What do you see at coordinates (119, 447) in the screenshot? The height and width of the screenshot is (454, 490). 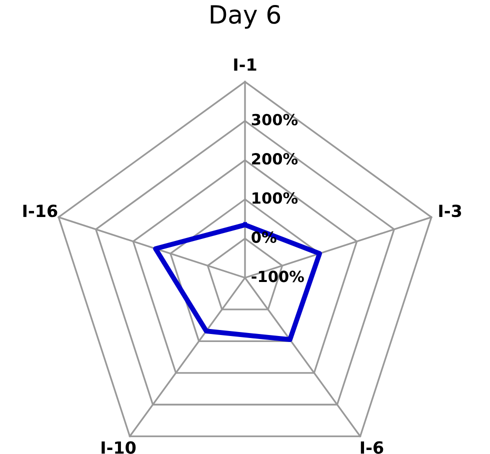 I see `spoke-label: I-10` at bounding box center [119, 447].